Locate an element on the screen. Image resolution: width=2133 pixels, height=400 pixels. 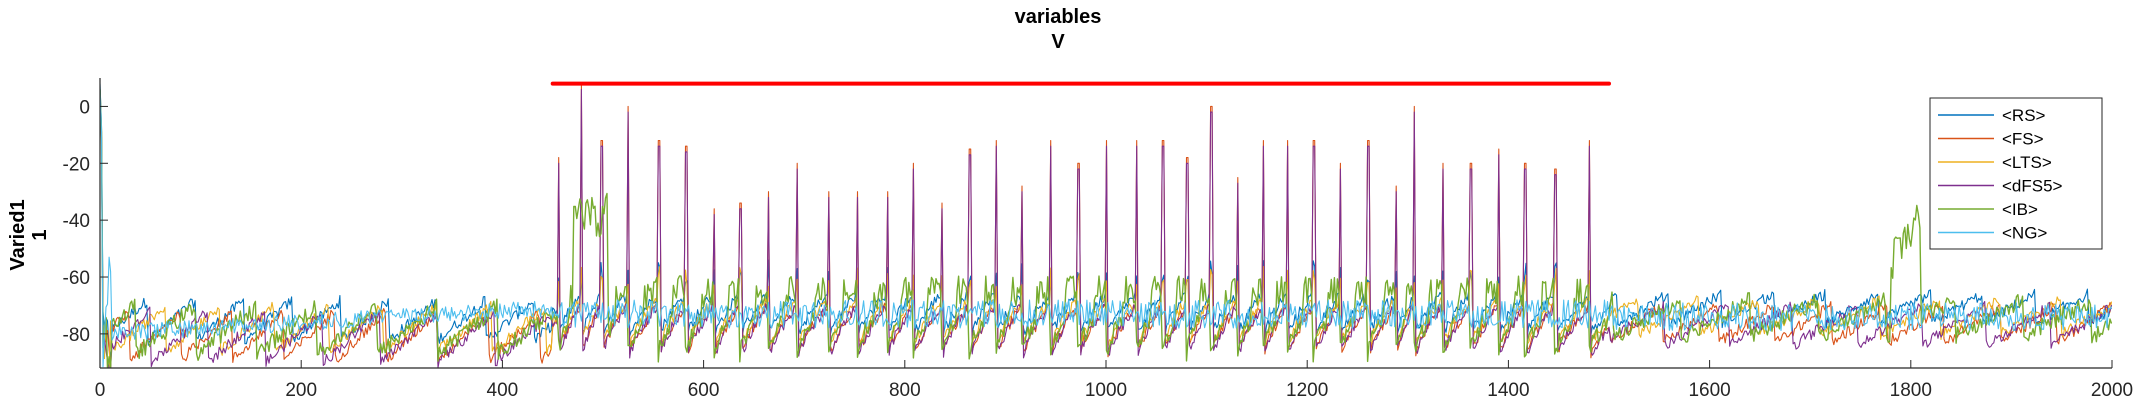
x-tick-label: 200 is located at coordinates (301, 390).